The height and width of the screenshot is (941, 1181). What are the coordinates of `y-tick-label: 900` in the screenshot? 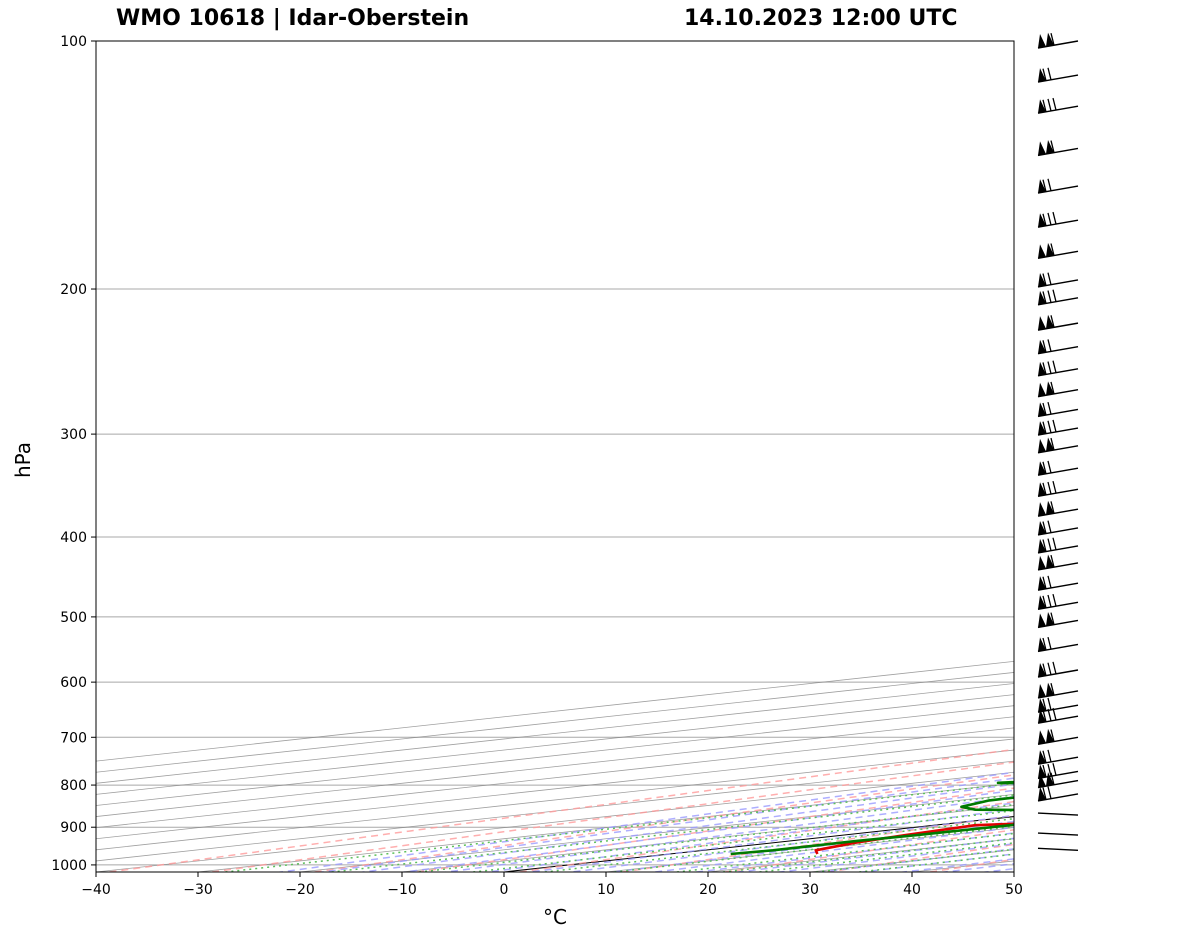 It's located at (73, 828).